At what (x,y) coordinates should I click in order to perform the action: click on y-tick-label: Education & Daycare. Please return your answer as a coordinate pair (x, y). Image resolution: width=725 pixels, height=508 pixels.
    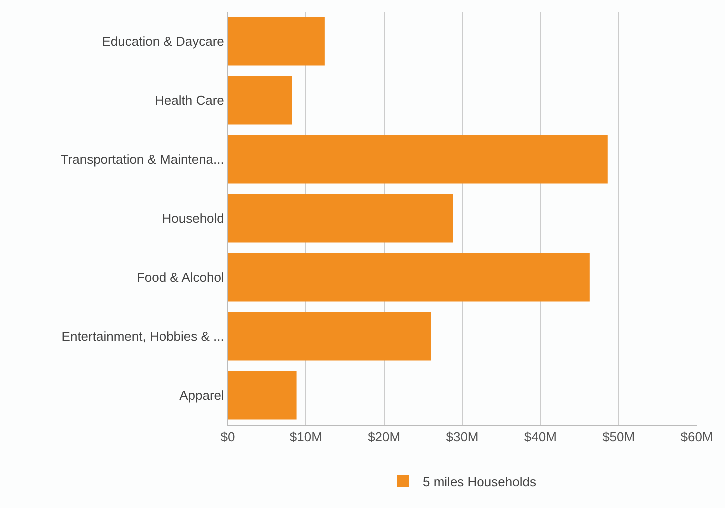
    Looking at the image, I should click on (163, 42).